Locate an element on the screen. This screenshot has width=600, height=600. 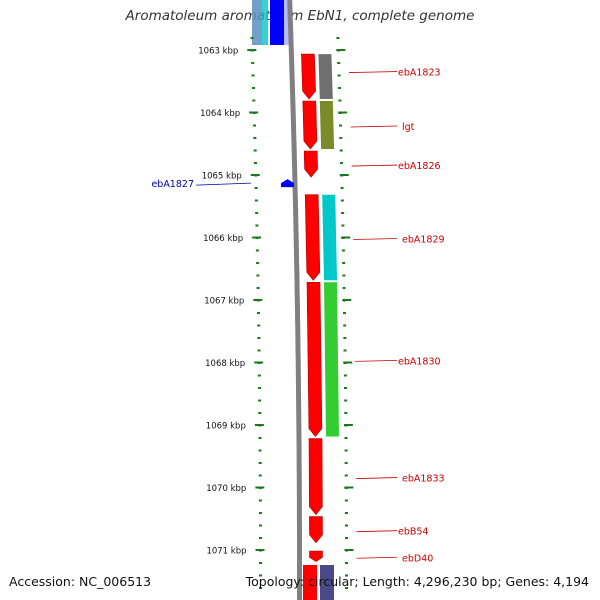
ruler-tick-label: 1064 kbp is located at coordinates (220, 114).